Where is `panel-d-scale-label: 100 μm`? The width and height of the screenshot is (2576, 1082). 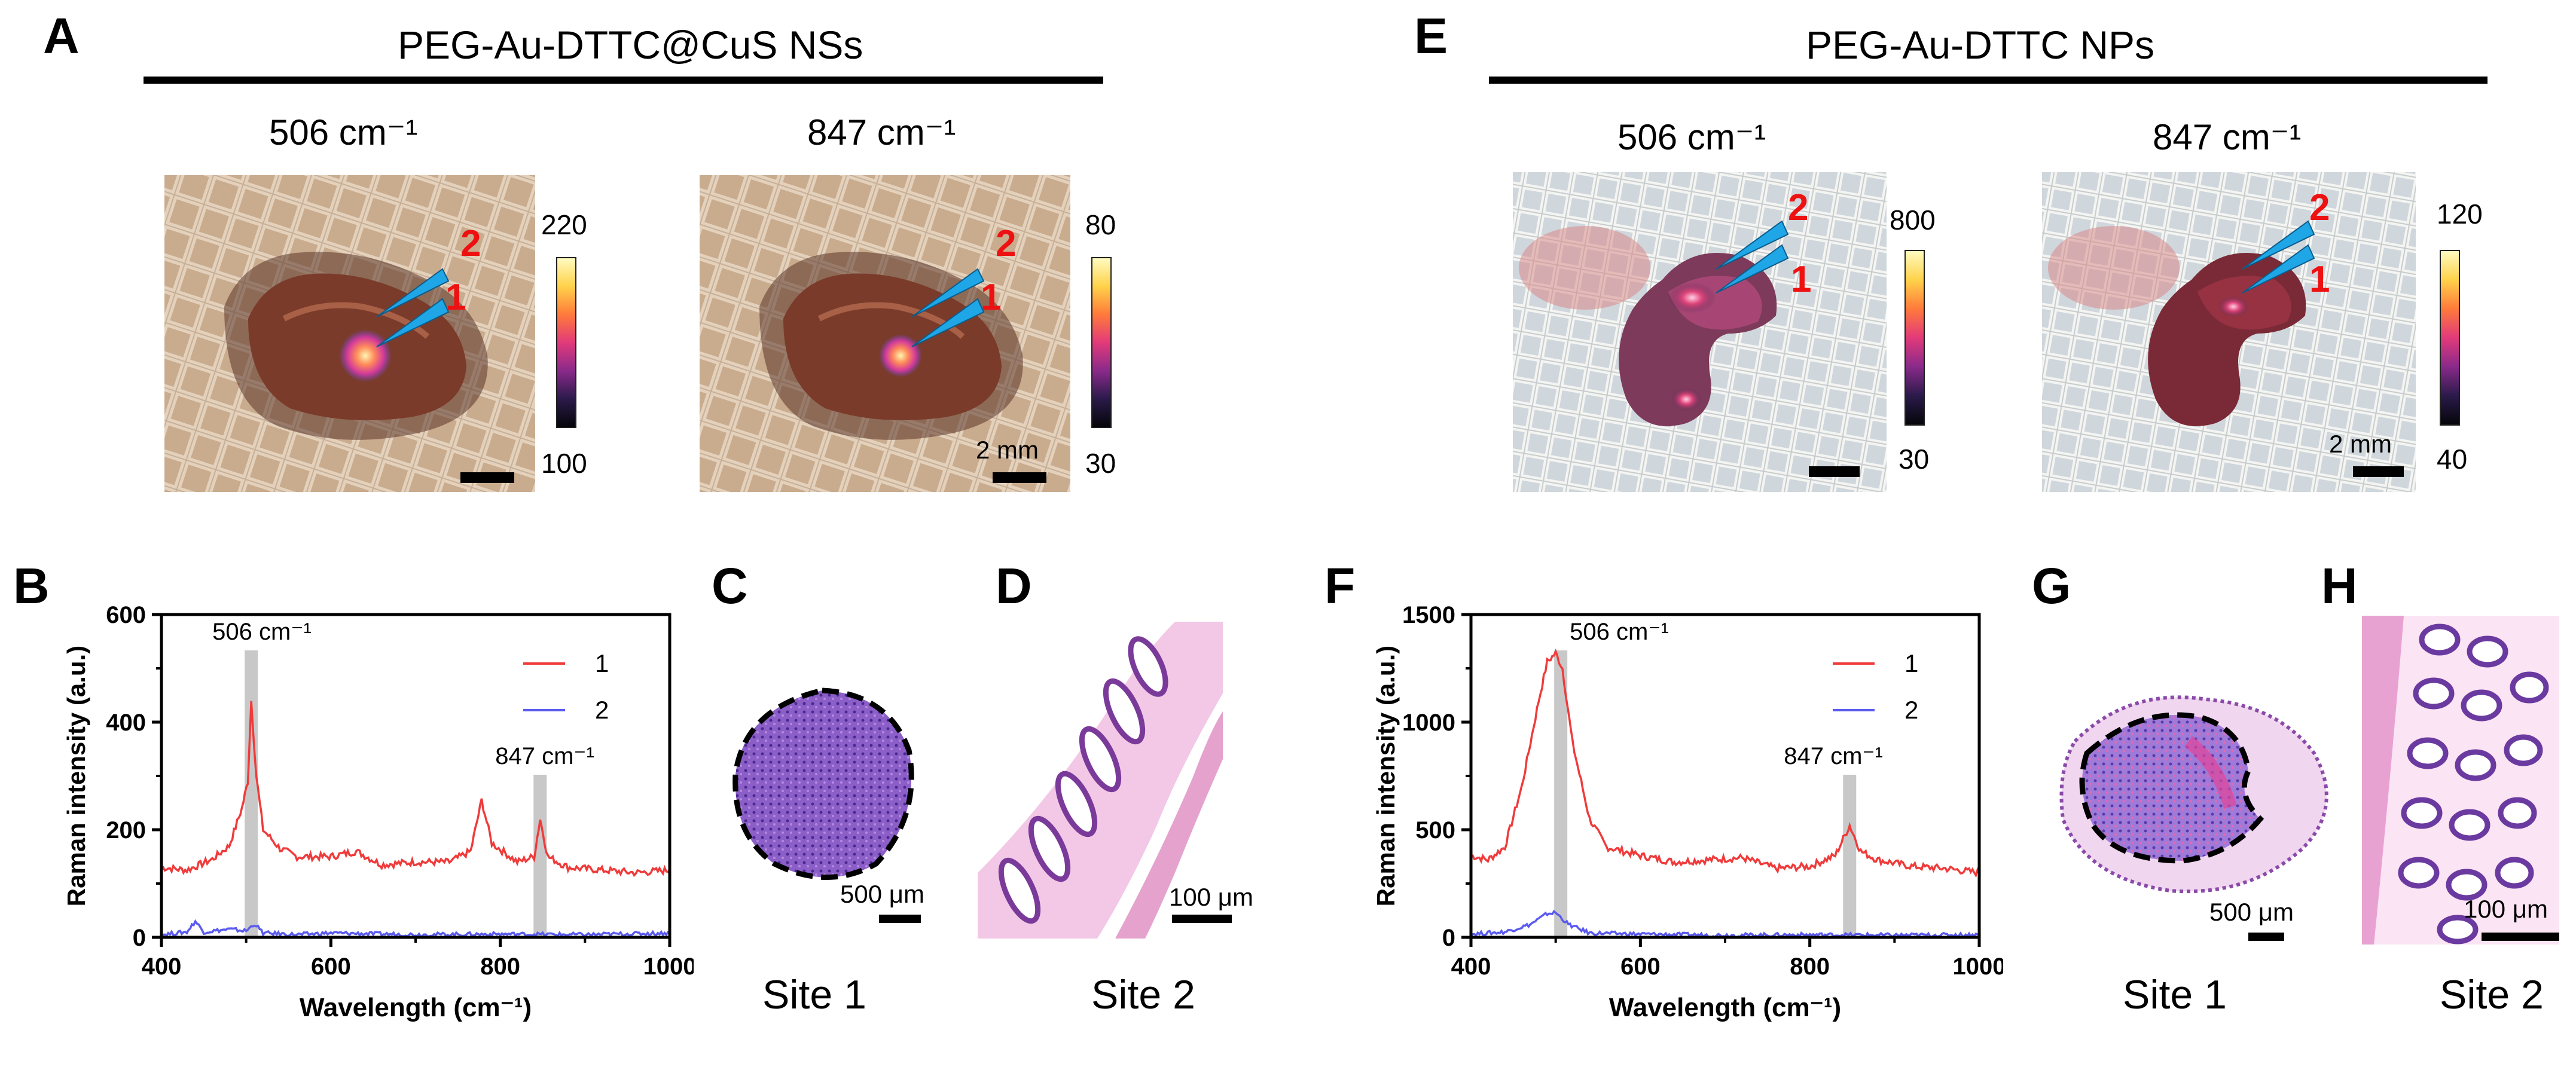 panel-d-scale-label: 100 μm is located at coordinates (1211, 897).